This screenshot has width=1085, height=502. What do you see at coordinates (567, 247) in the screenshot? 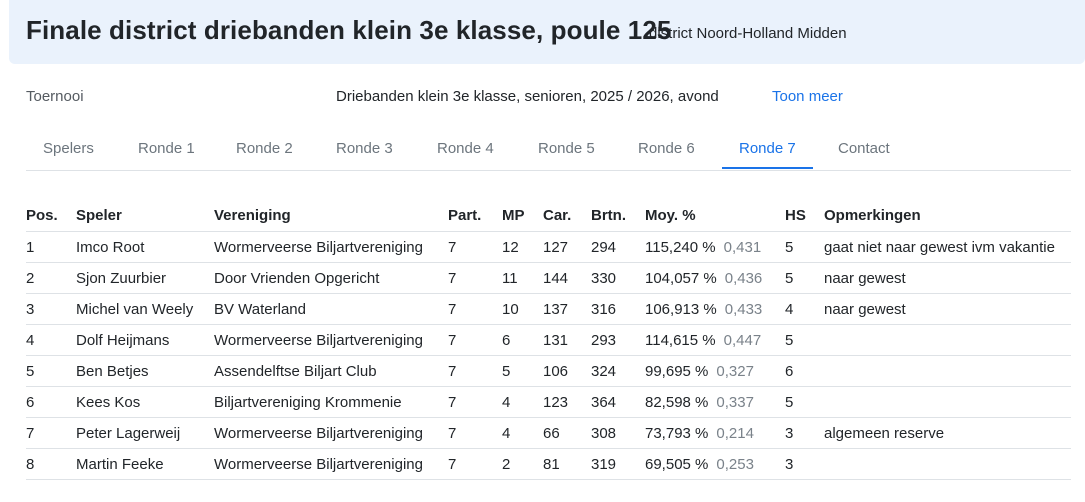
I see `cell-car: 127` at bounding box center [567, 247].